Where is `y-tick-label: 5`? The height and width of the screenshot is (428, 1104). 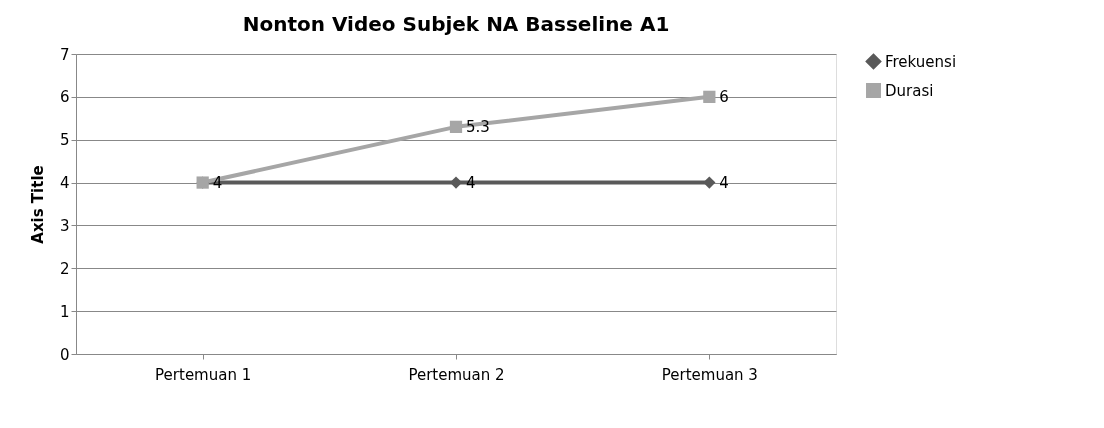
y-tick-label: 5 is located at coordinates (64, 140).